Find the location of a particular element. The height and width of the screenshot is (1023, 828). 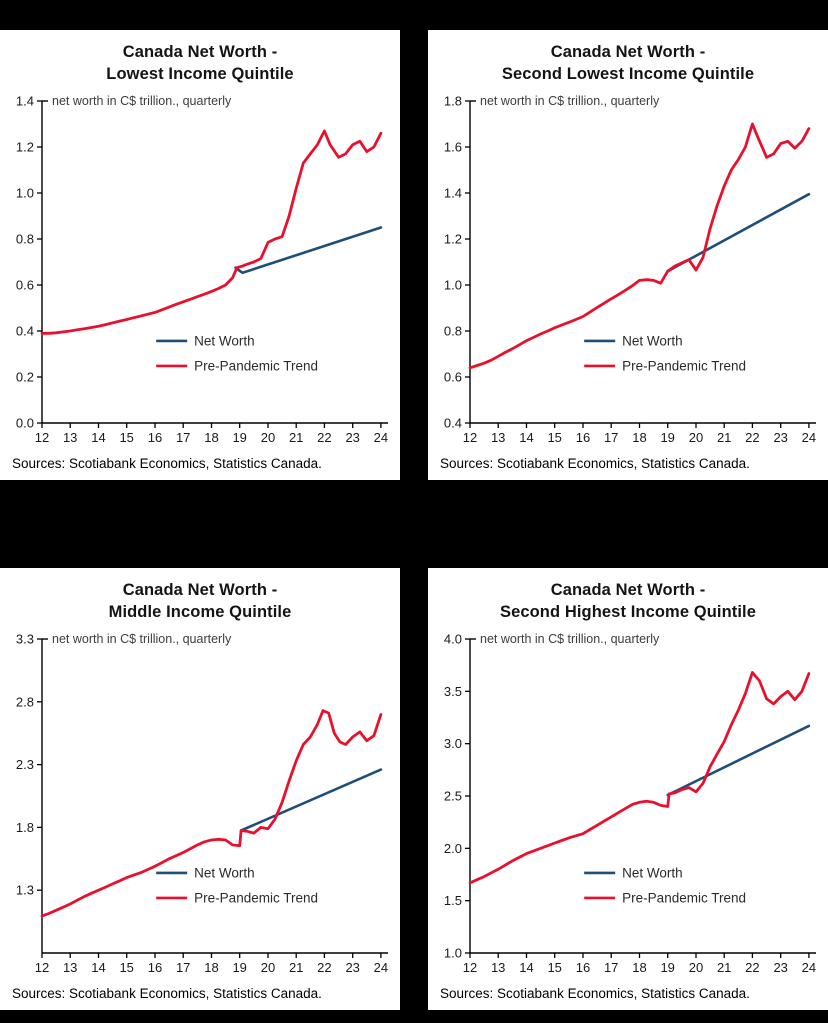

chart-title-line2: Middle Income Quintile is located at coordinates (200, 612).